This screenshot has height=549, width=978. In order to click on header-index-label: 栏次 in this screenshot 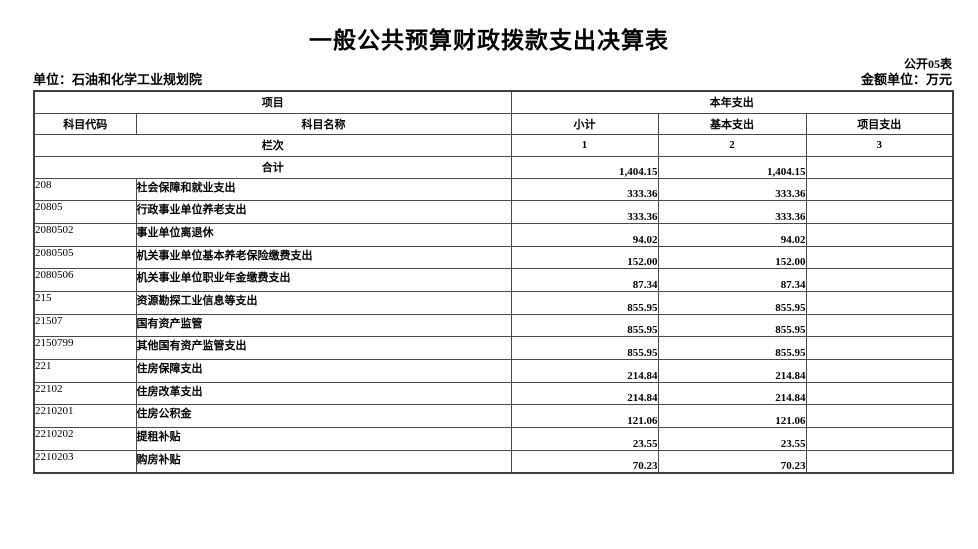, I will do `click(272, 145)`.